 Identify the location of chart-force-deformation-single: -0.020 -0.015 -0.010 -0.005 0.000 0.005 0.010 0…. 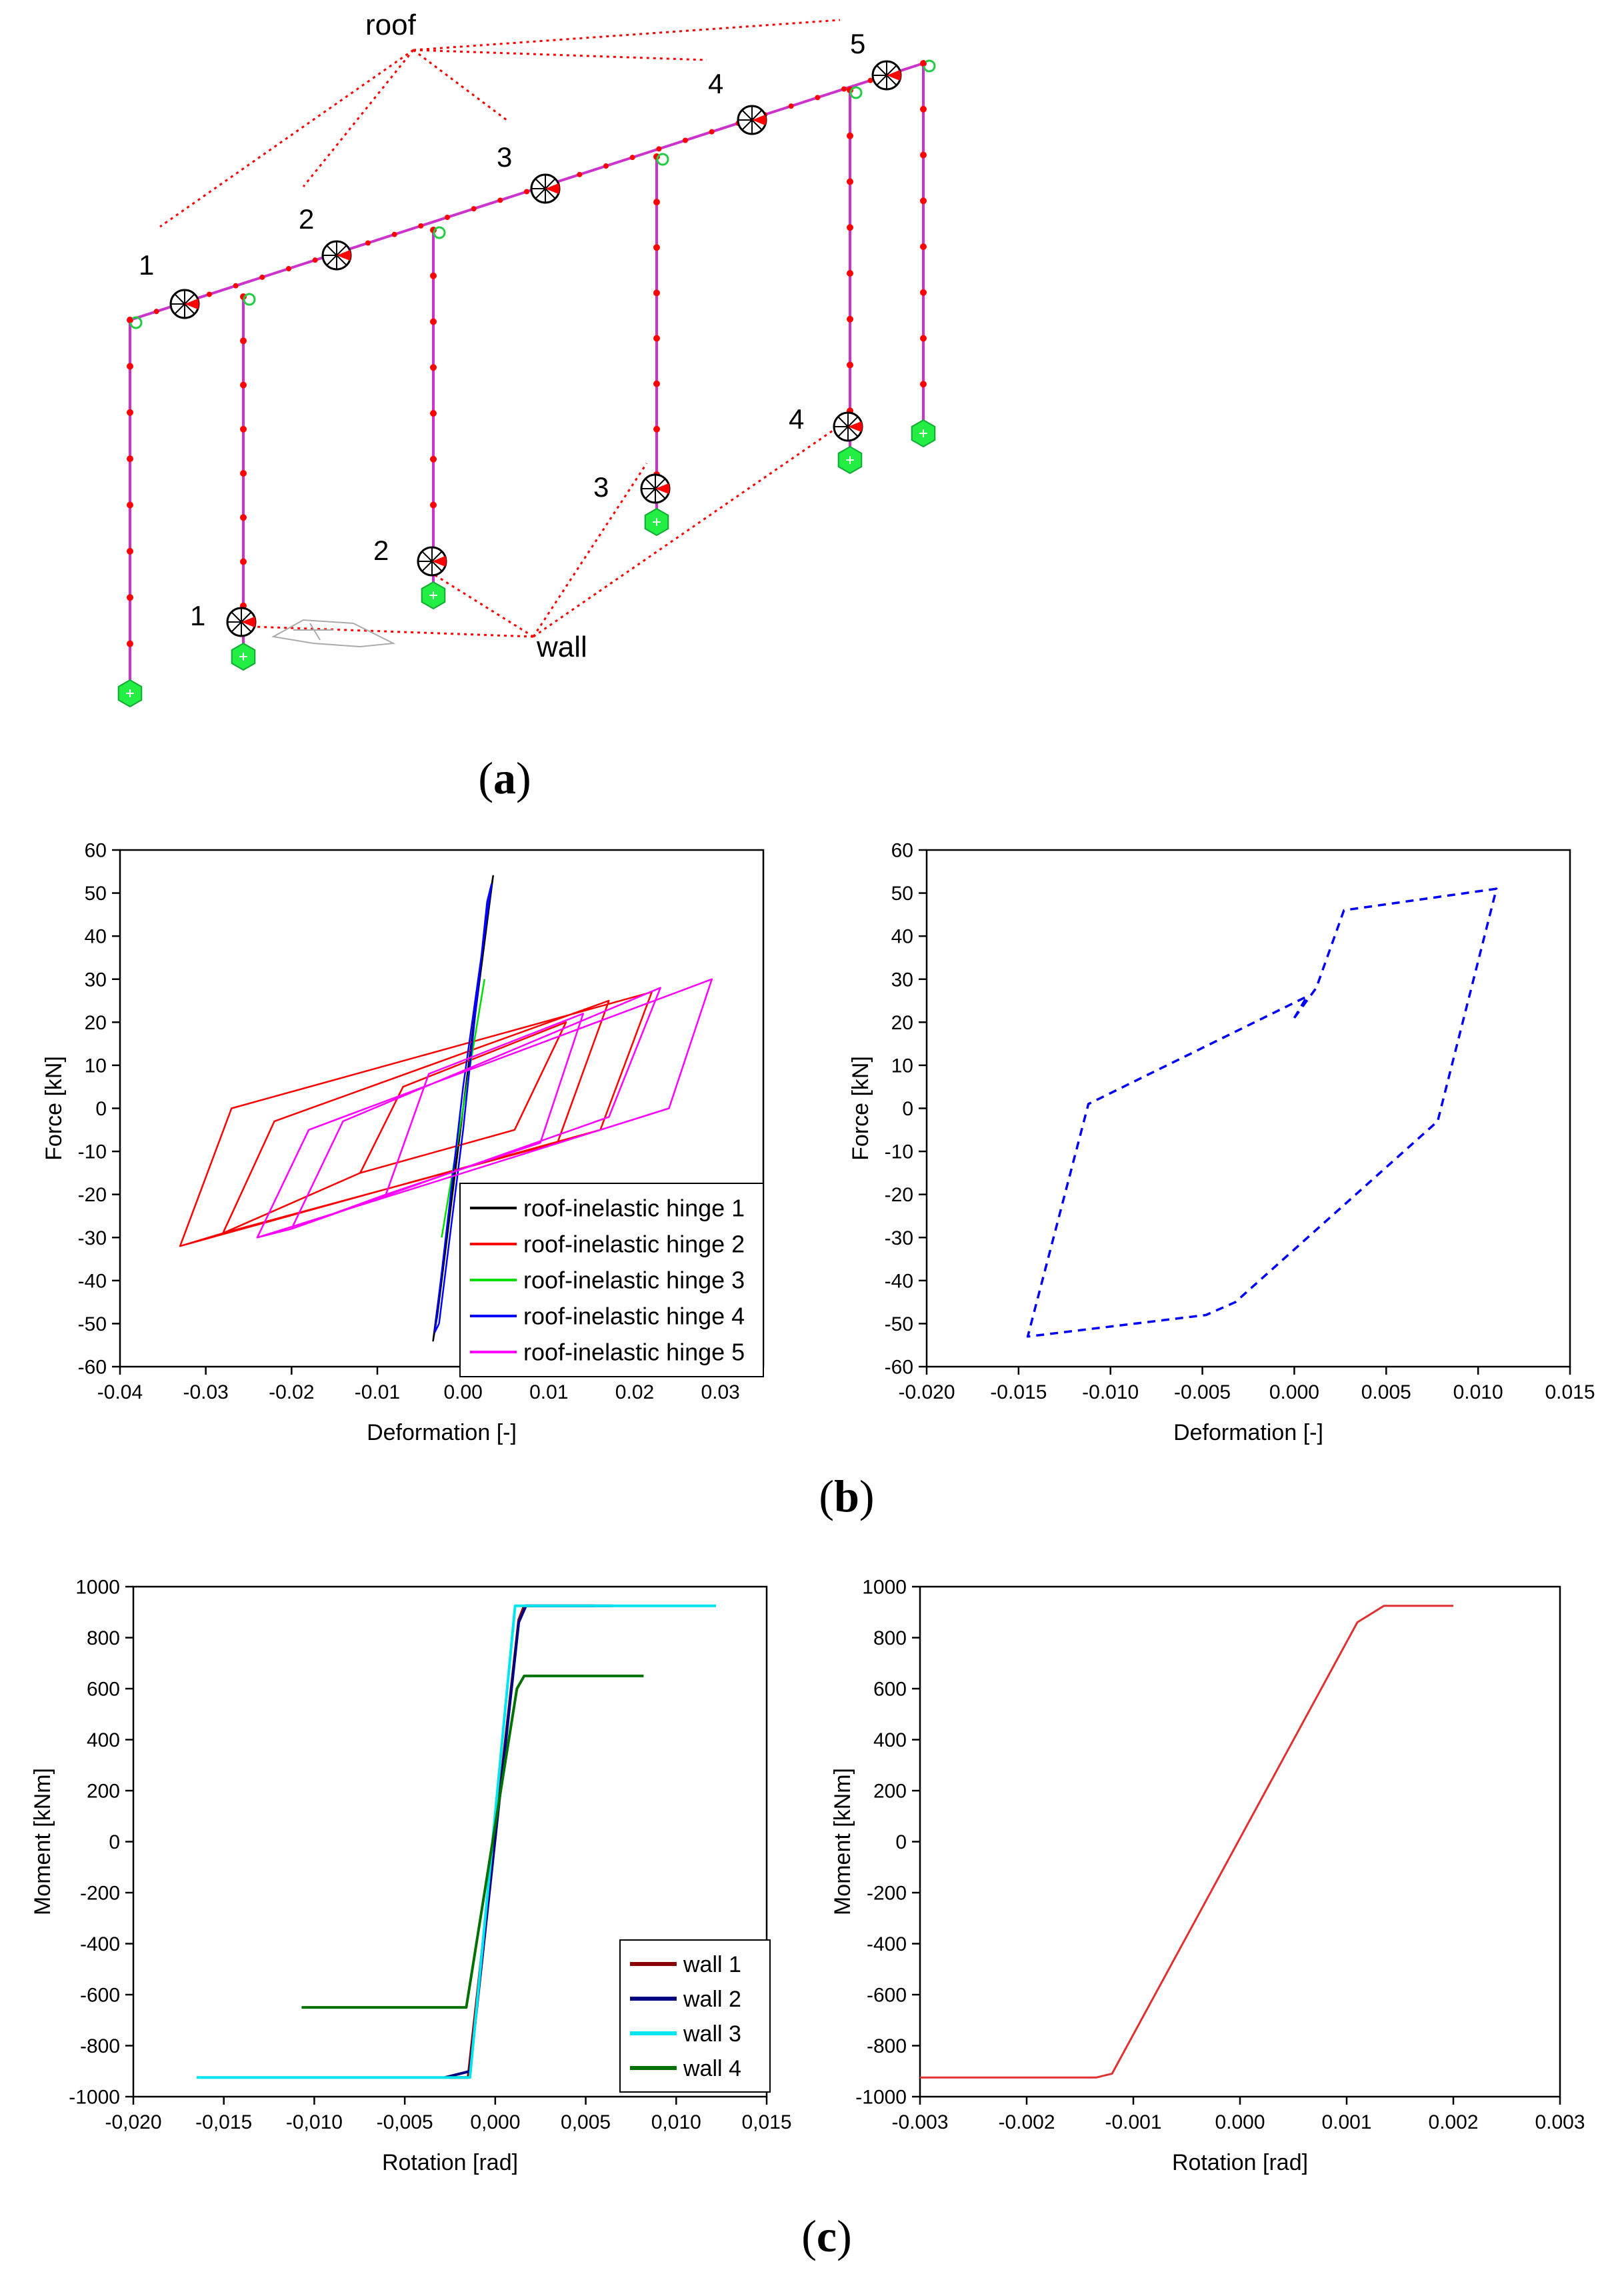
(1221, 1143).